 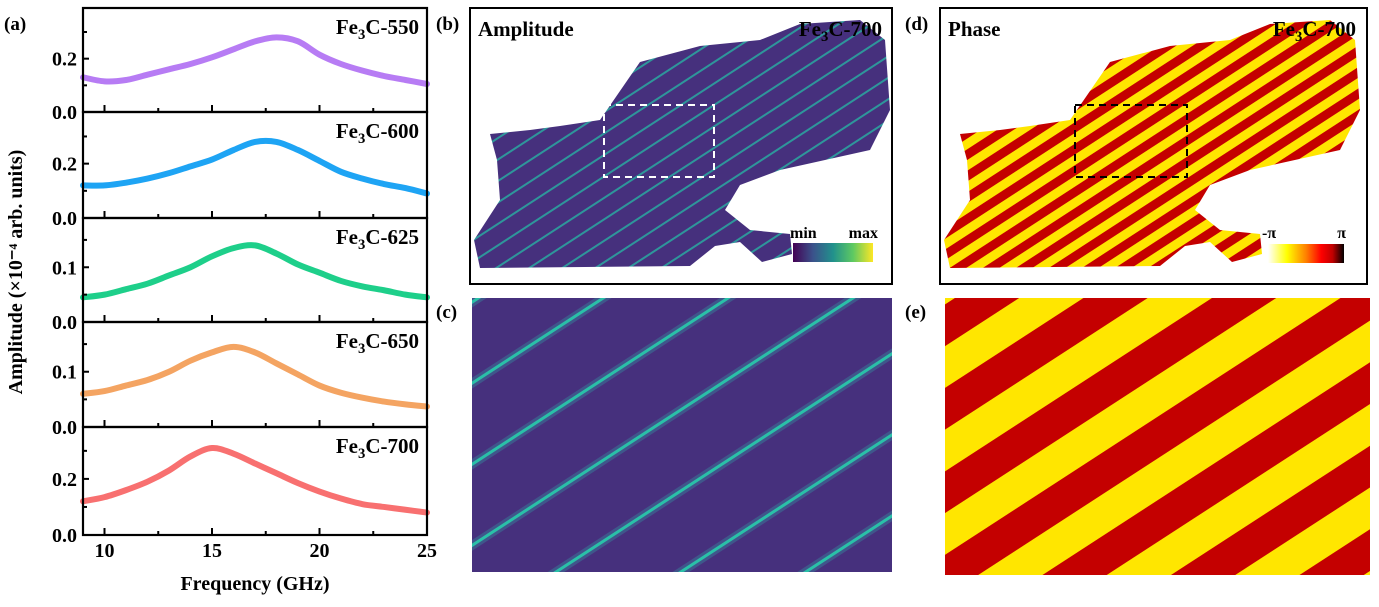 What do you see at coordinates (916, 24) in the screenshot?
I see `panel-label-d: (d)` at bounding box center [916, 24].